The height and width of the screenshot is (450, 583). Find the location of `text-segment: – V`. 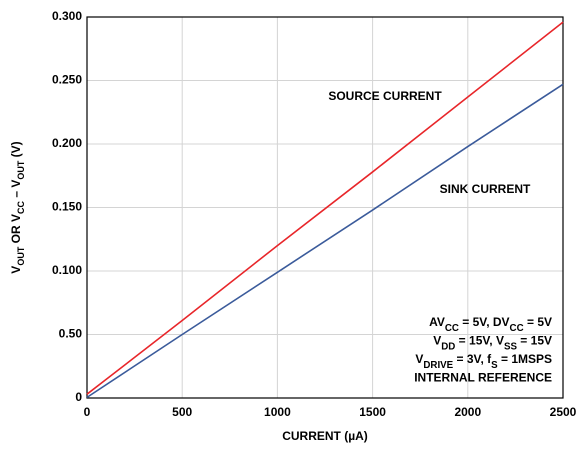

text-segment: – V is located at coordinates (16, 190).